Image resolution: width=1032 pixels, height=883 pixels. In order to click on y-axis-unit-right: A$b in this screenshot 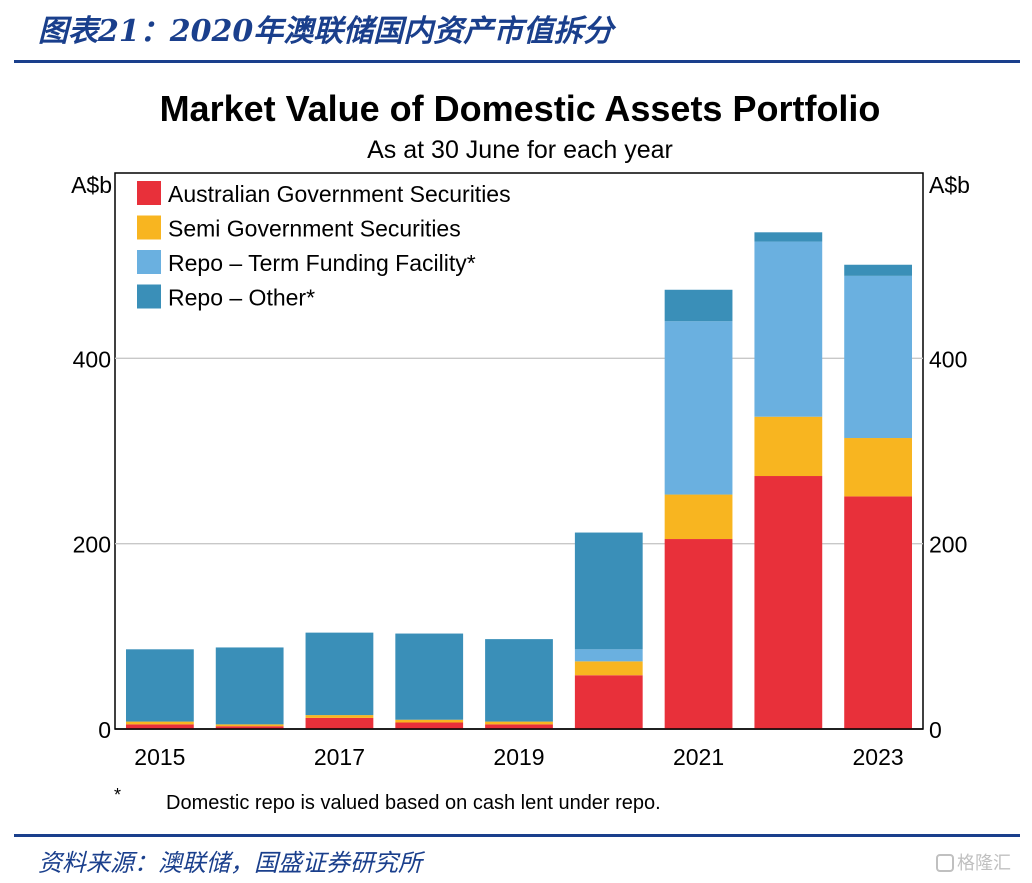, I will do `click(949, 185)`.